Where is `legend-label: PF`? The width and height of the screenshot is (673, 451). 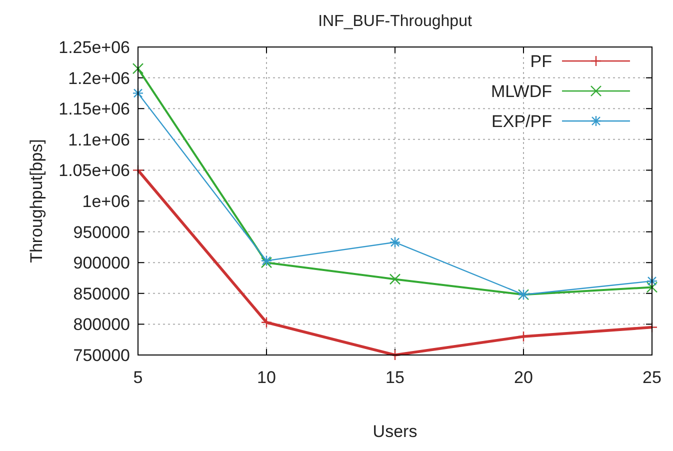
legend-label: PF is located at coordinates (541, 61).